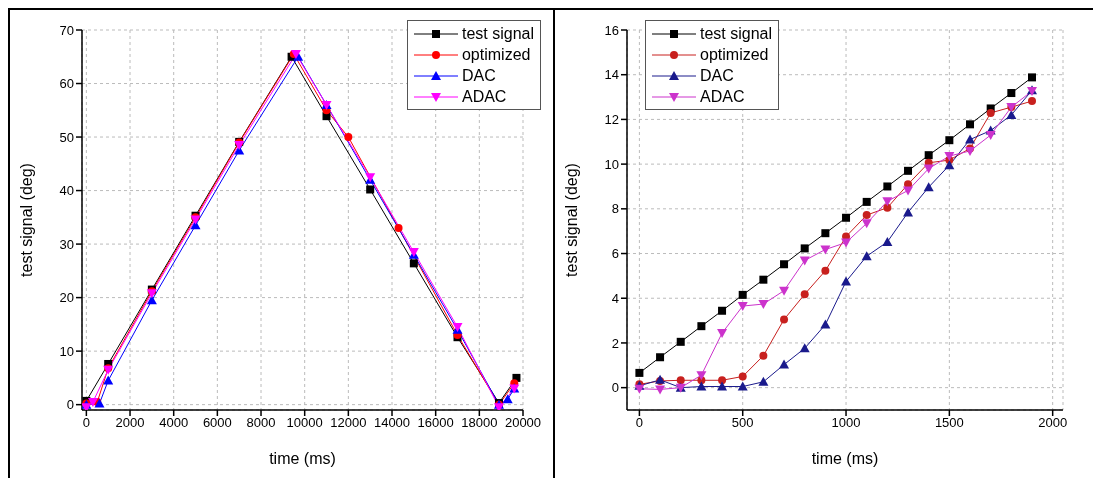 Image resolution: width=1101 pixels, height=489 pixels. Describe the element at coordinates (261, 423) in the screenshot. I see `x-tick-label: 8000` at that location.